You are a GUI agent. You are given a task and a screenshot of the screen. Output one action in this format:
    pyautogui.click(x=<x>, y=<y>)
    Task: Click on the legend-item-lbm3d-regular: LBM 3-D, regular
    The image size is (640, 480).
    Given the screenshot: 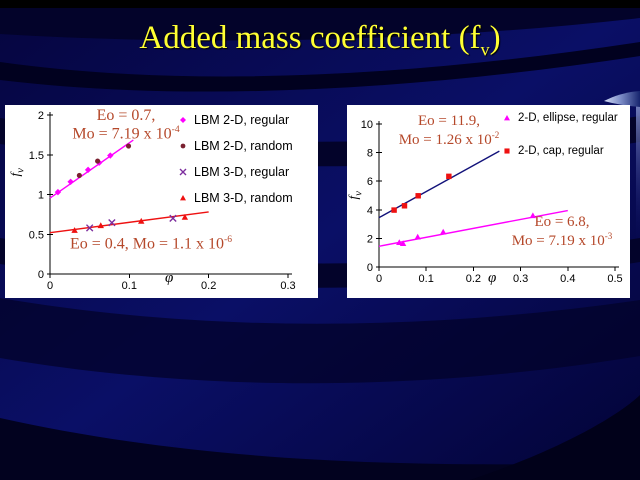 What is the action you would take?
    pyautogui.click(x=235, y=172)
    